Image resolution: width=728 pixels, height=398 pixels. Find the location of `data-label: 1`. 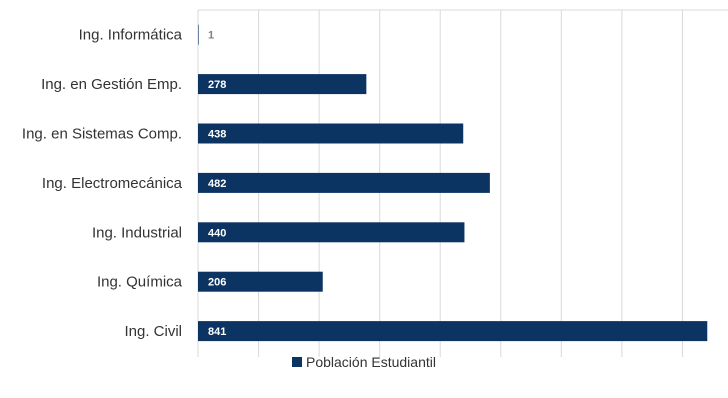

data-label: 1 is located at coordinates (211, 36).